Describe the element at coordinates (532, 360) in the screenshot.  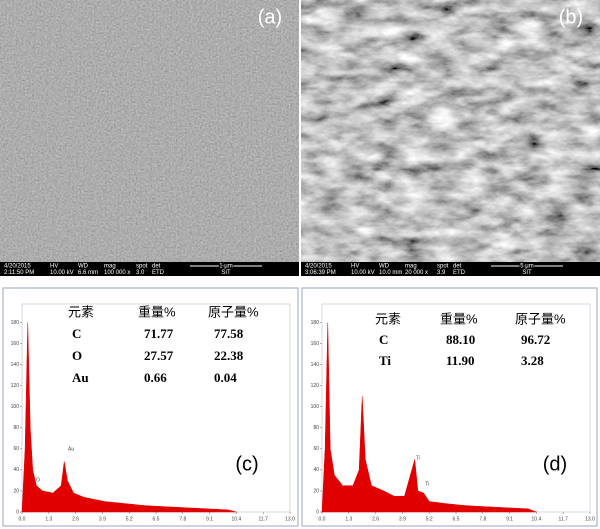
I see `table-cell: 3.28` at that location.